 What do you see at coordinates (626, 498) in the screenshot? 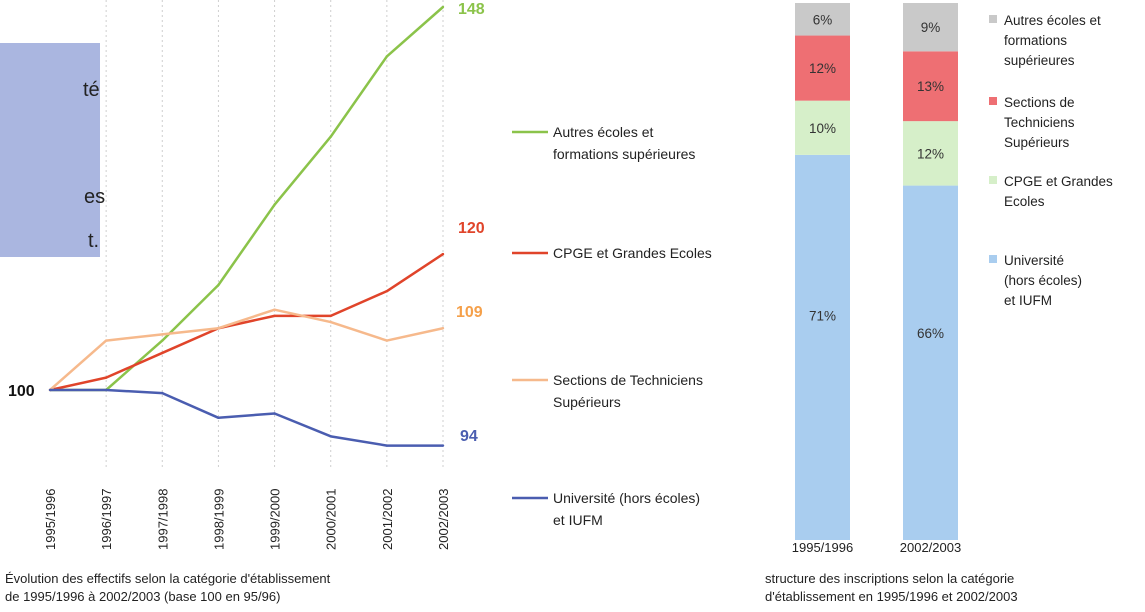
I see `legend-label: Université (hors écoles)` at bounding box center [626, 498].